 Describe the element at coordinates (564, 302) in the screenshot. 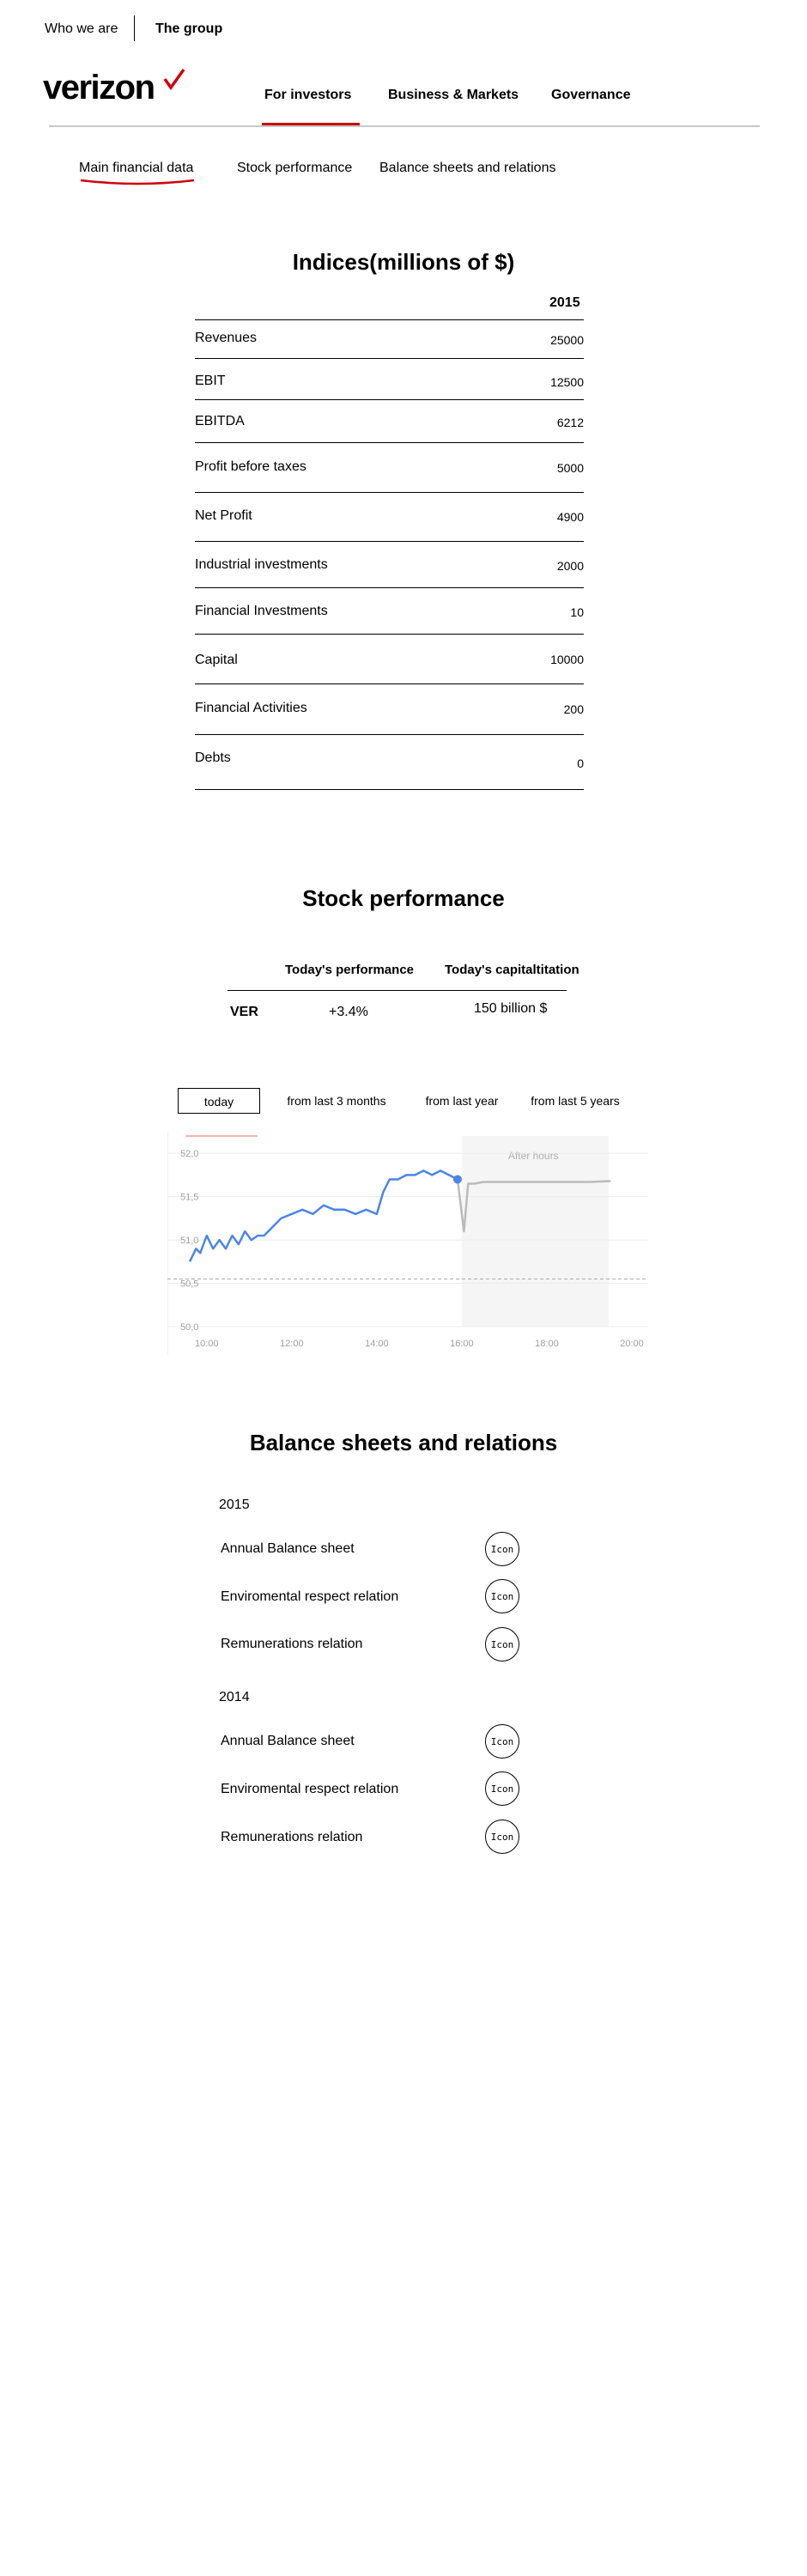

I see `indices-year-header: 2015` at that location.